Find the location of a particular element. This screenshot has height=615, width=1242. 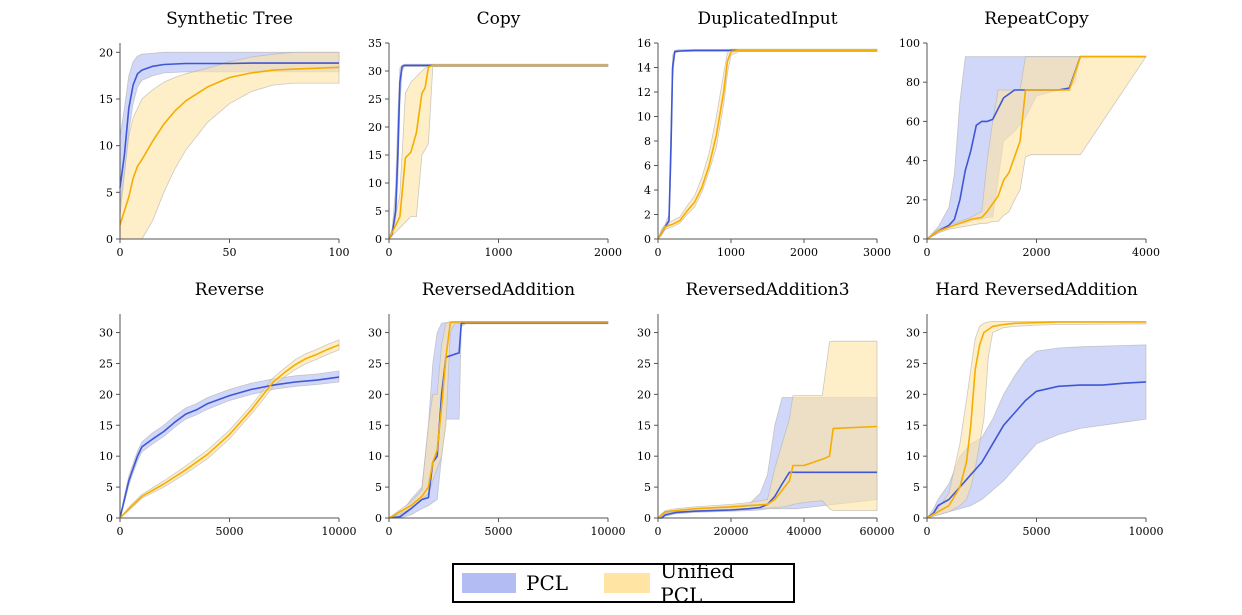

x-tick-label: 60000 is located at coordinates (877, 531).